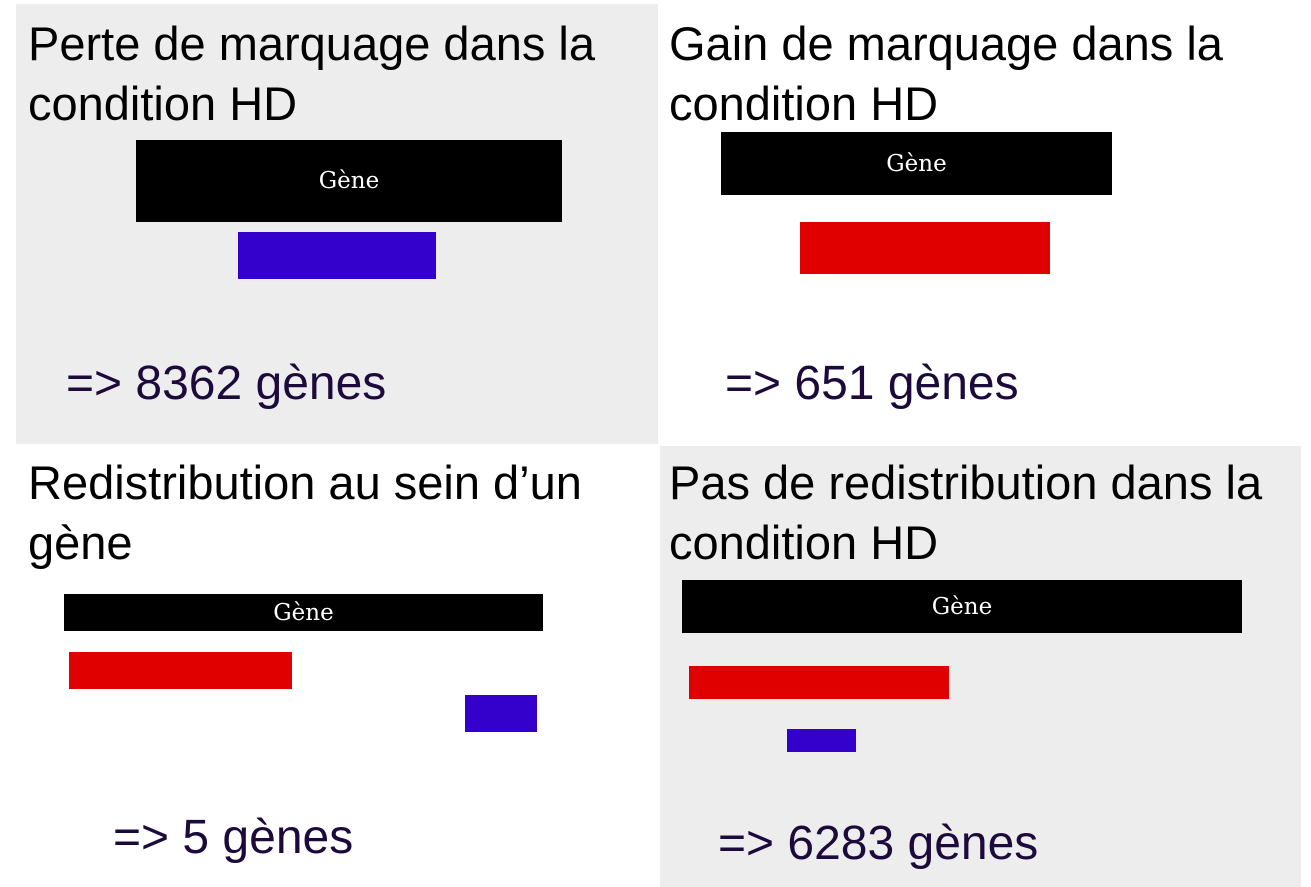  What do you see at coordinates (872, 383) in the screenshot?
I see `panel-gain-count: => 651 gènes` at bounding box center [872, 383].